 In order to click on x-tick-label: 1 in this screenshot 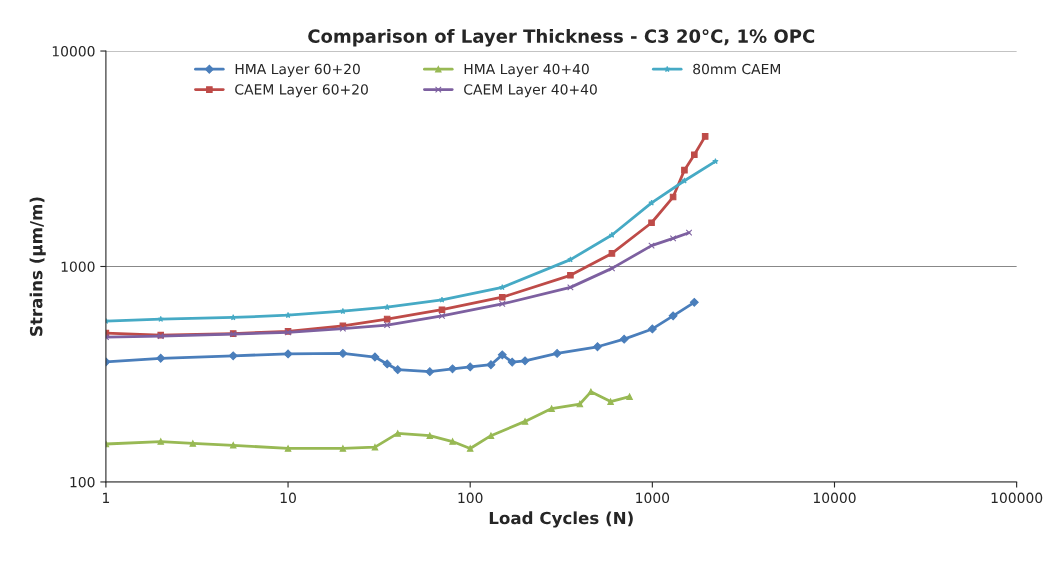, I will do `click(106, 497)`.